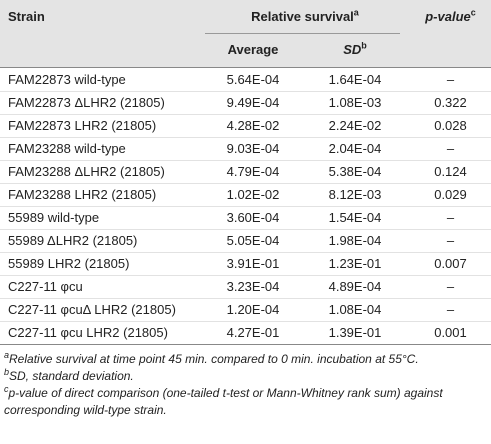  I want to click on average-cell: 4.79E-04, so click(253, 171).